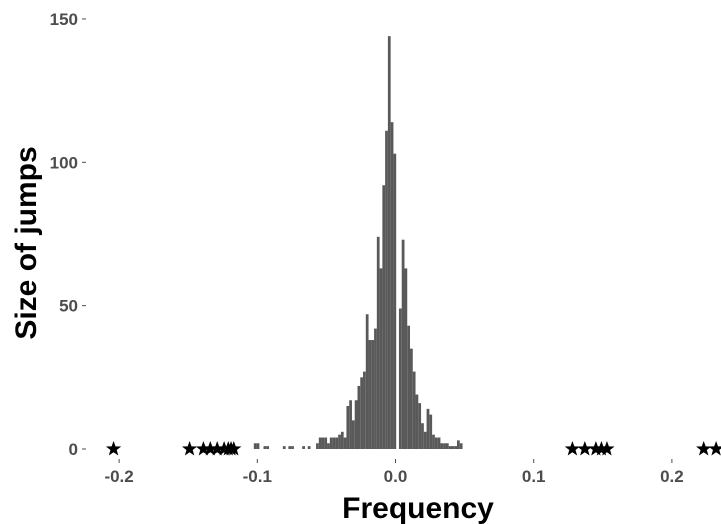  I want to click on x-tick-label: 0.1, so click(534, 476).